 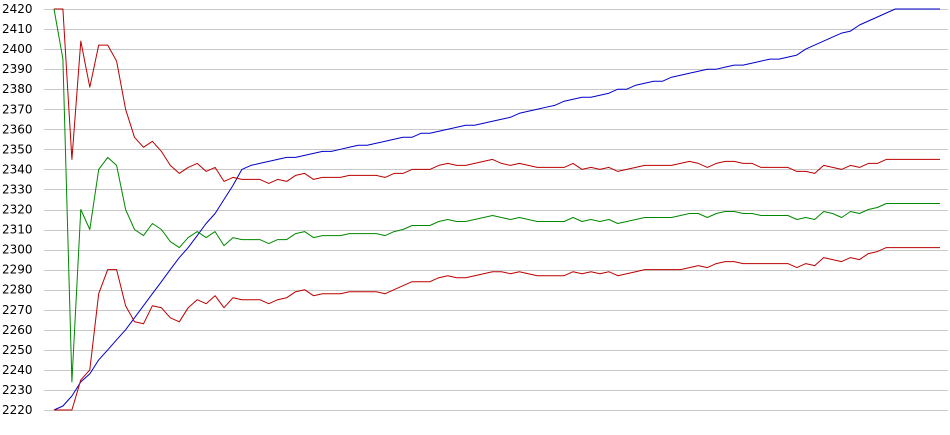 I want to click on y-tick-label: 2330, so click(x=17, y=189).